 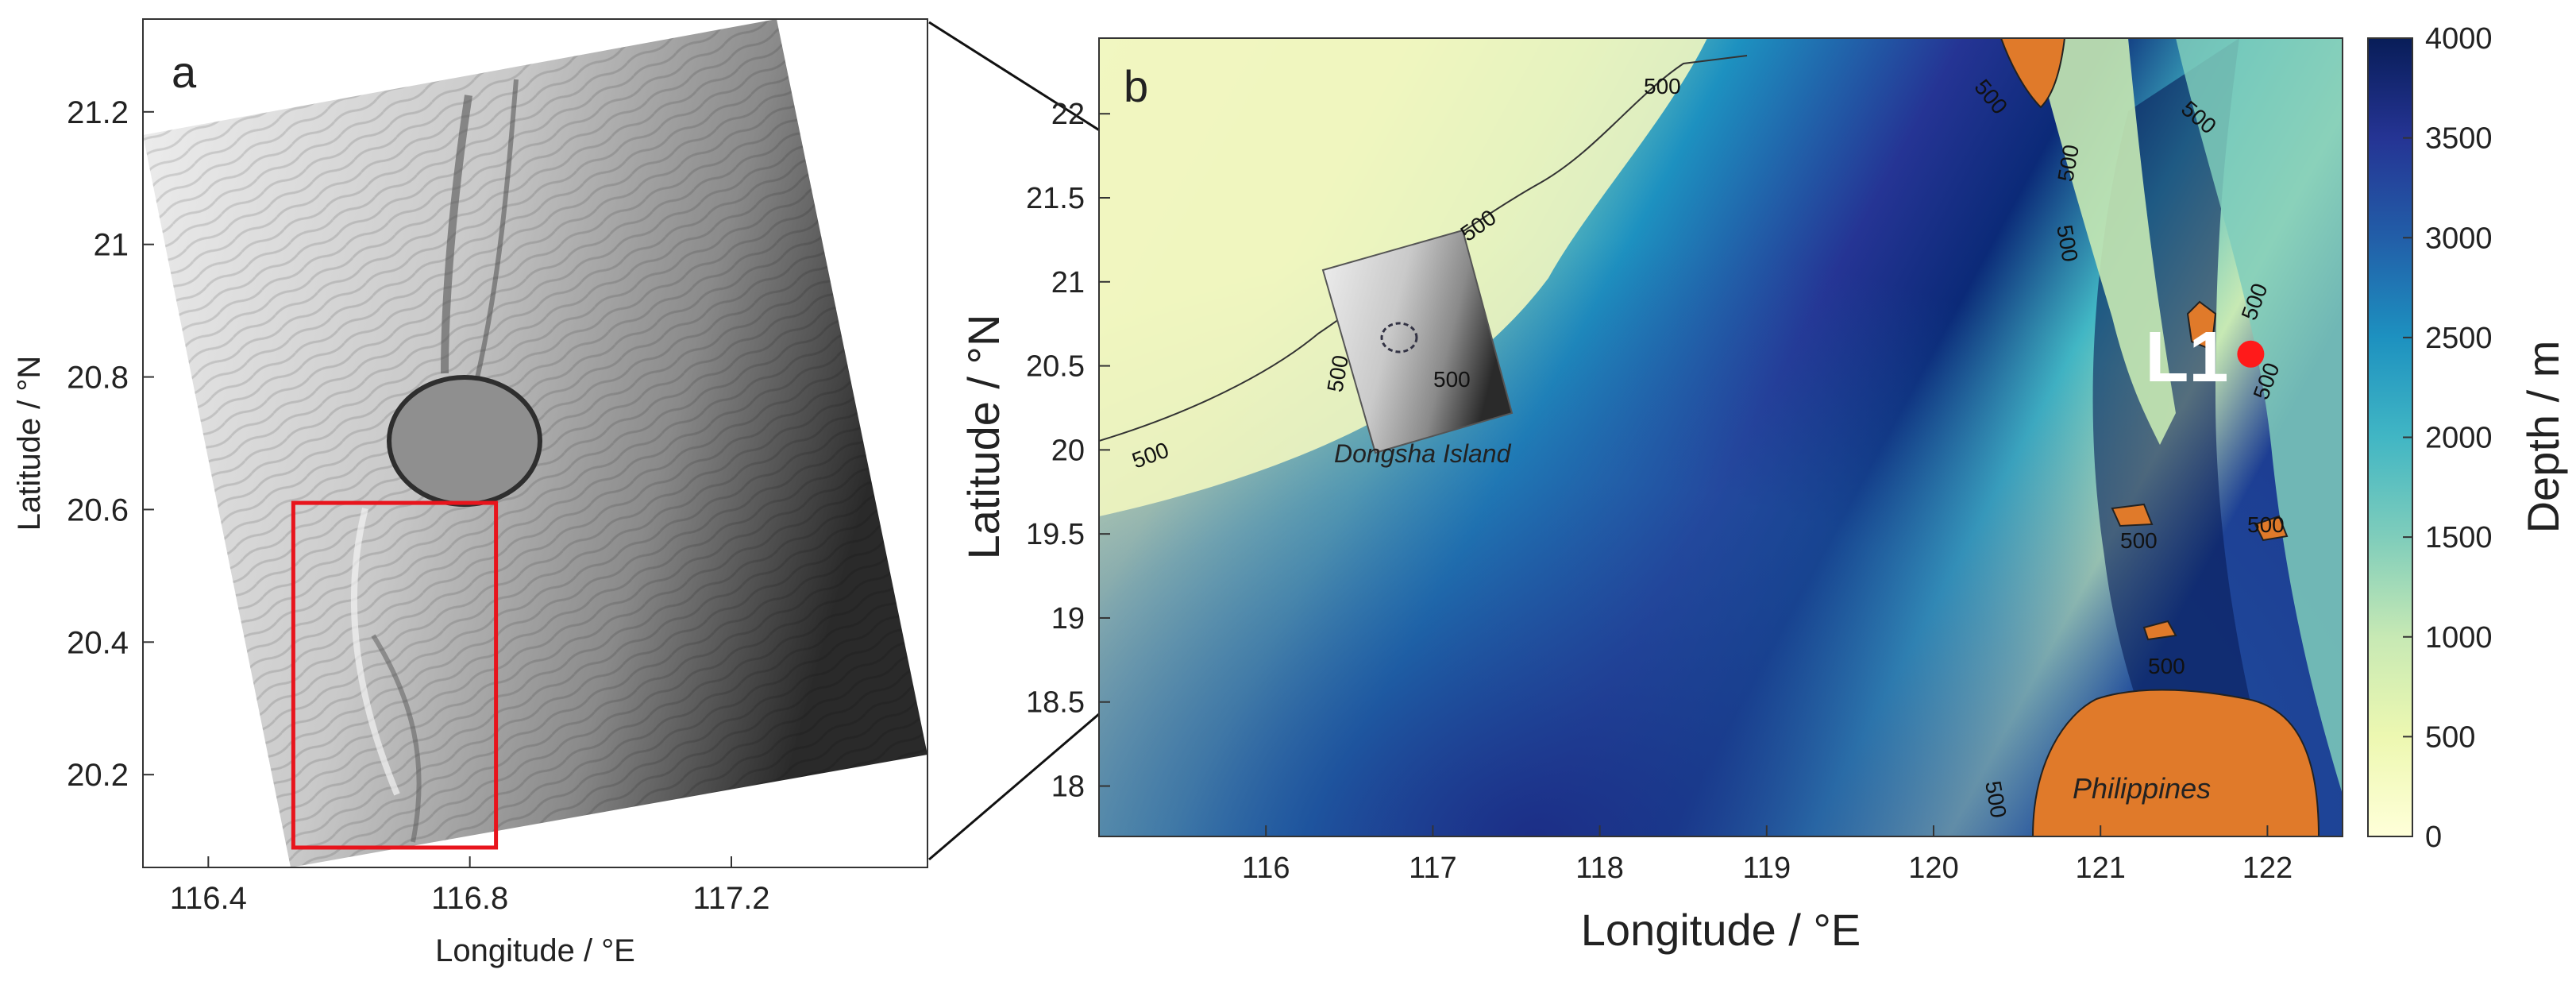 I want to click on colorbar-tick-label: 1000, so click(x=2459, y=638).